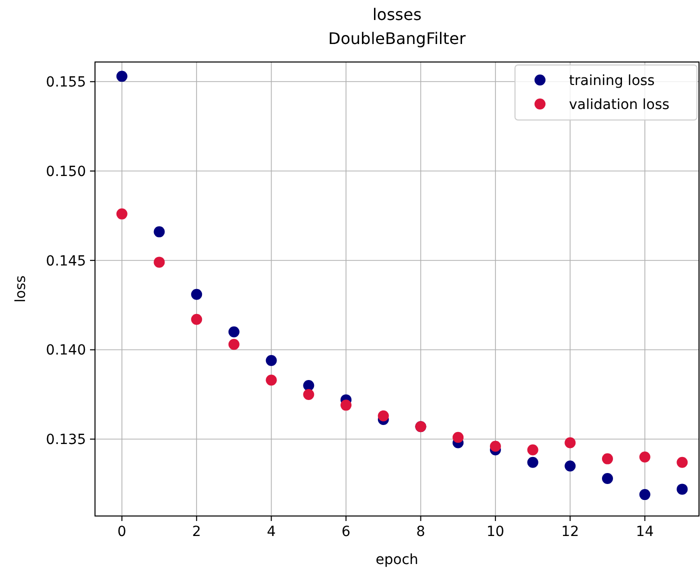 This screenshot has width=700, height=572. What do you see at coordinates (645, 532) in the screenshot?
I see `x-tick-label: 14` at bounding box center [645, 532].